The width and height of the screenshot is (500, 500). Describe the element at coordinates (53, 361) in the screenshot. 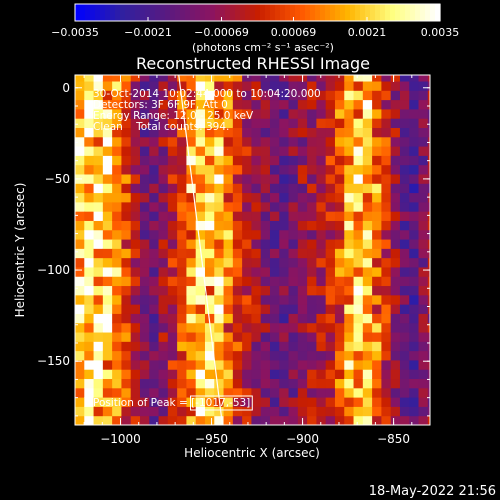

I see `y-tick-label: −150` at that location.